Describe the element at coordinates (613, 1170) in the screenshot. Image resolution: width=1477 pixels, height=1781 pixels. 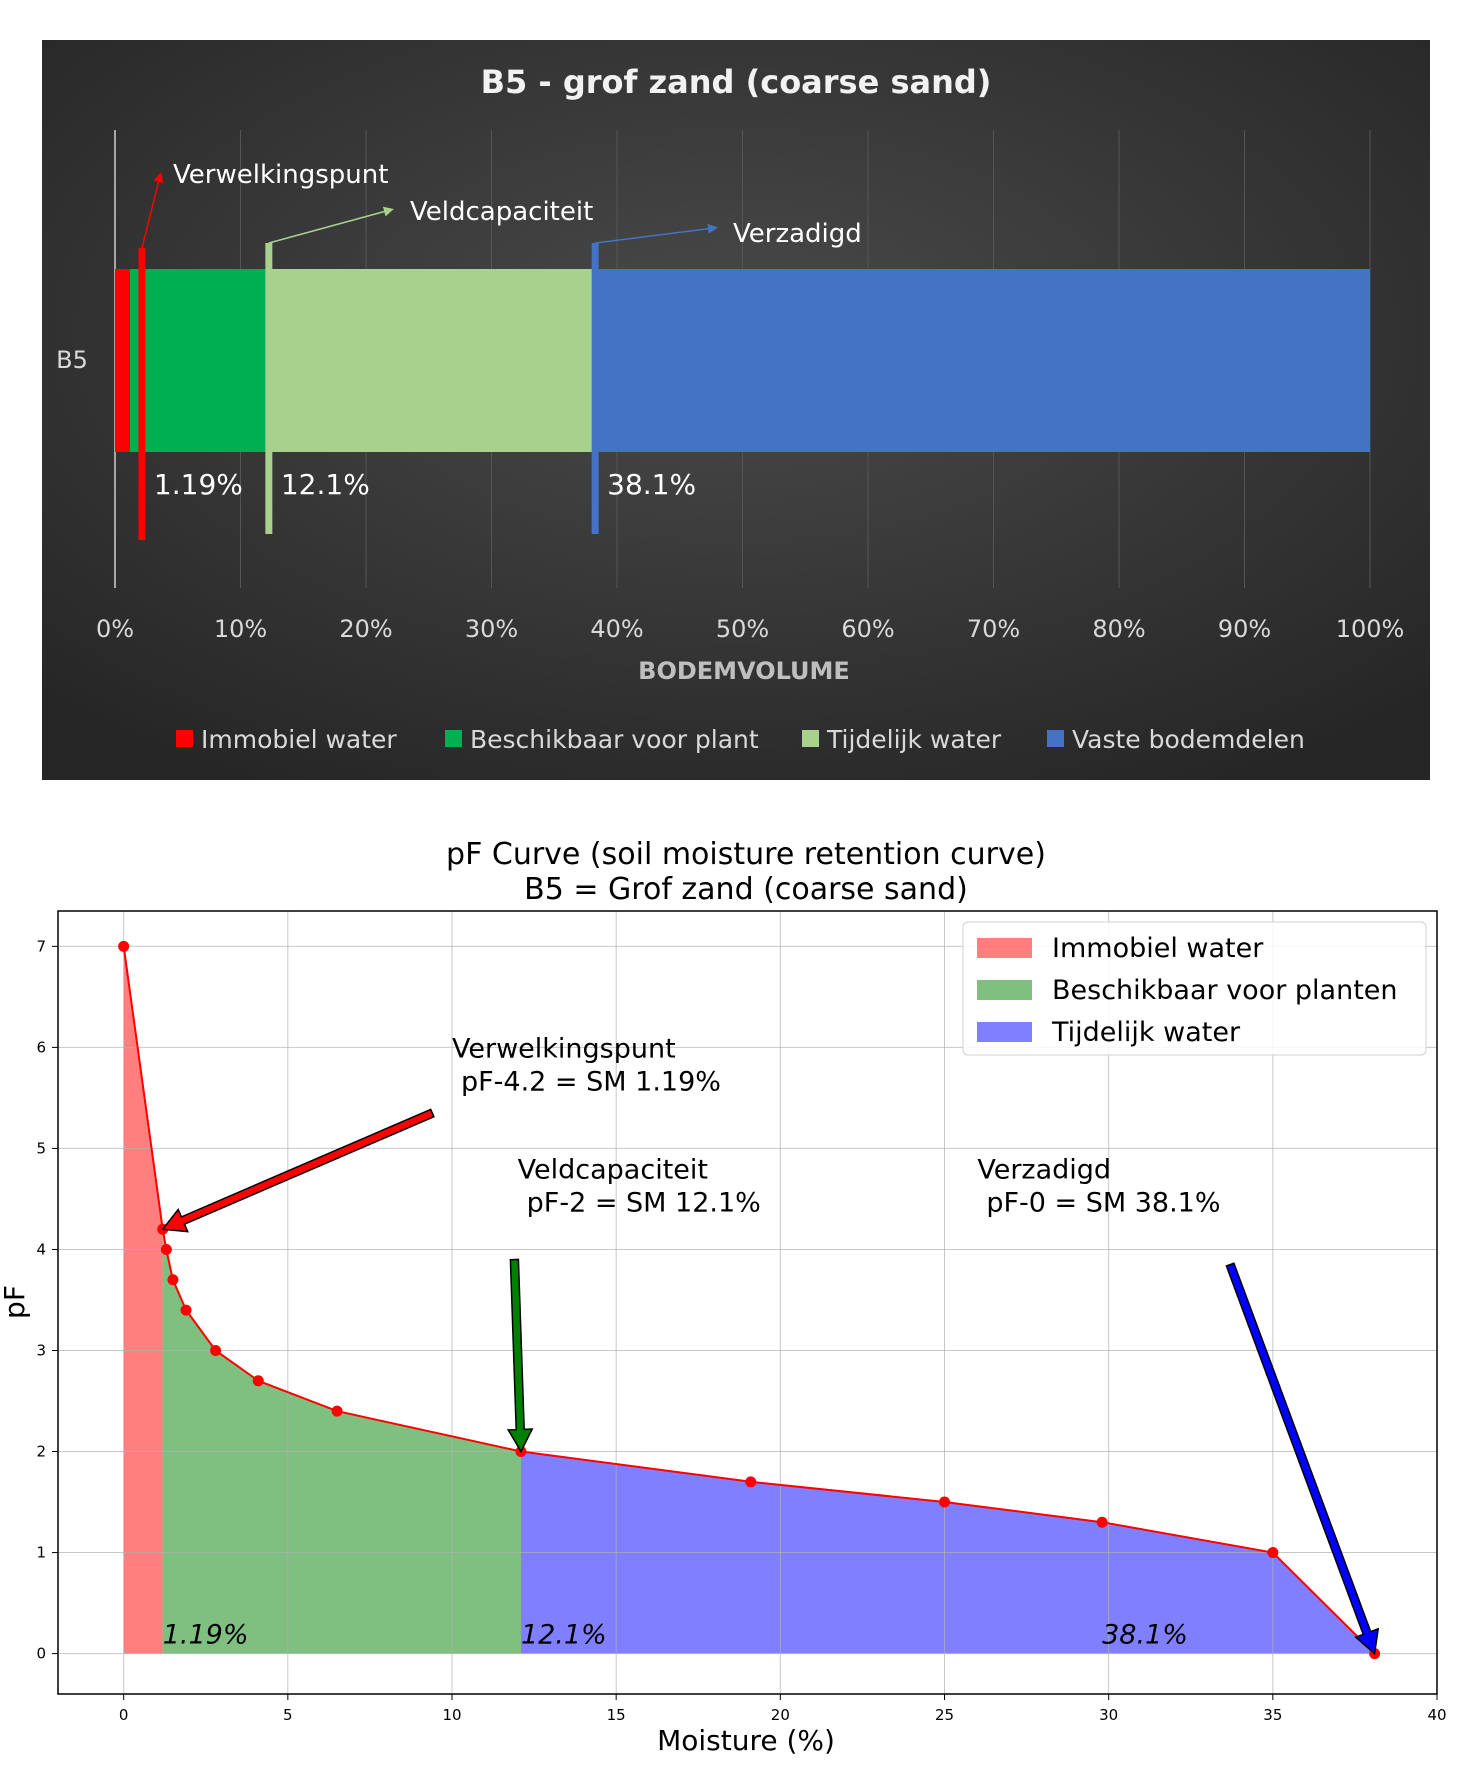
I see `annotation-title: Veldcapaciteit` at that location.